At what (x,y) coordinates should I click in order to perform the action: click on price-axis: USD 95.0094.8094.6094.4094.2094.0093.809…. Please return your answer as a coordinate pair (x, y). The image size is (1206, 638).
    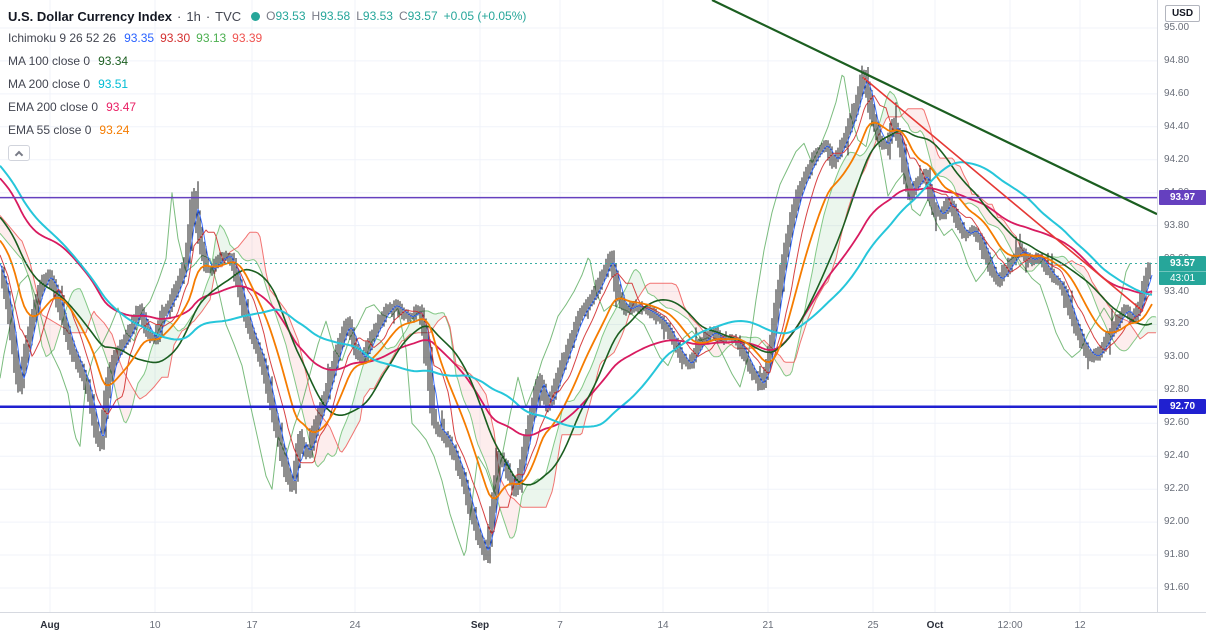
    Looking at the image, I should click on (1181, 306).